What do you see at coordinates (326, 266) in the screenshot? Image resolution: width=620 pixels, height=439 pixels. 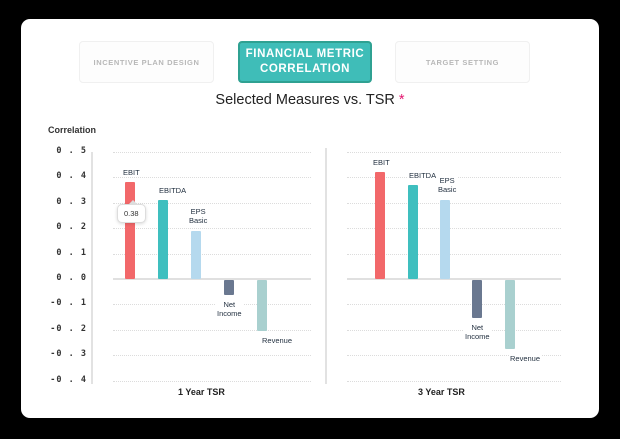 I see `panel-divider` at bounding box center [326, 266].